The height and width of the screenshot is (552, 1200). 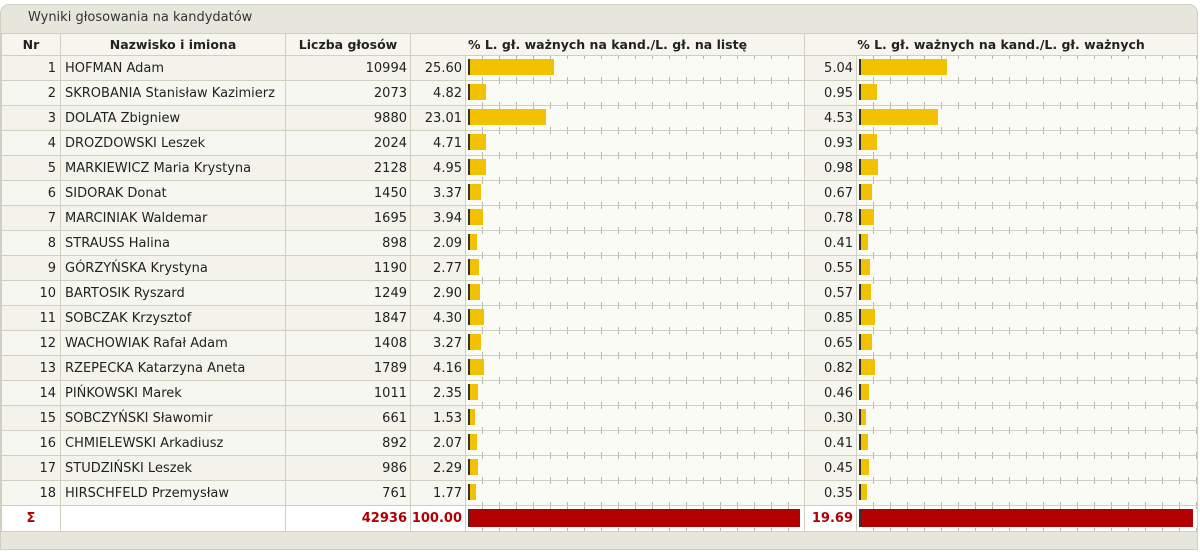 I want to click on pct-valid-value: 0.67, so click(x=830, y=193).